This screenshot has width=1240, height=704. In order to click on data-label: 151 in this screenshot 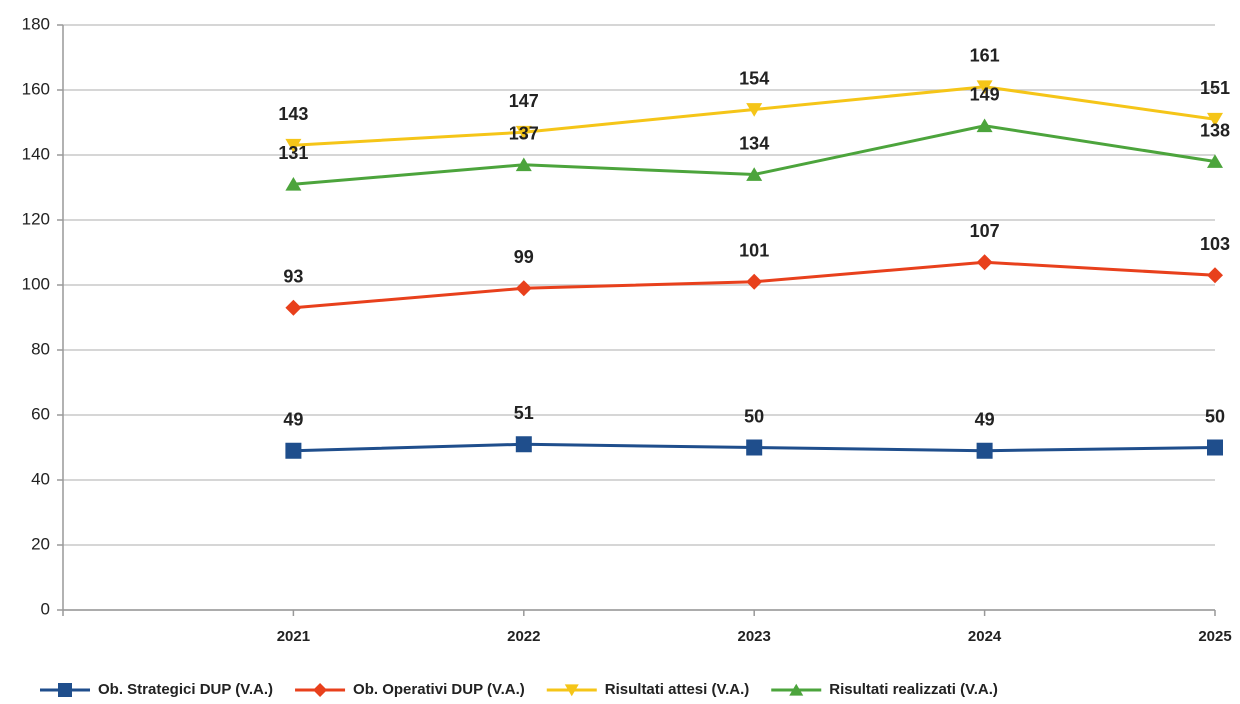, I will do `click(1215, 88)`.